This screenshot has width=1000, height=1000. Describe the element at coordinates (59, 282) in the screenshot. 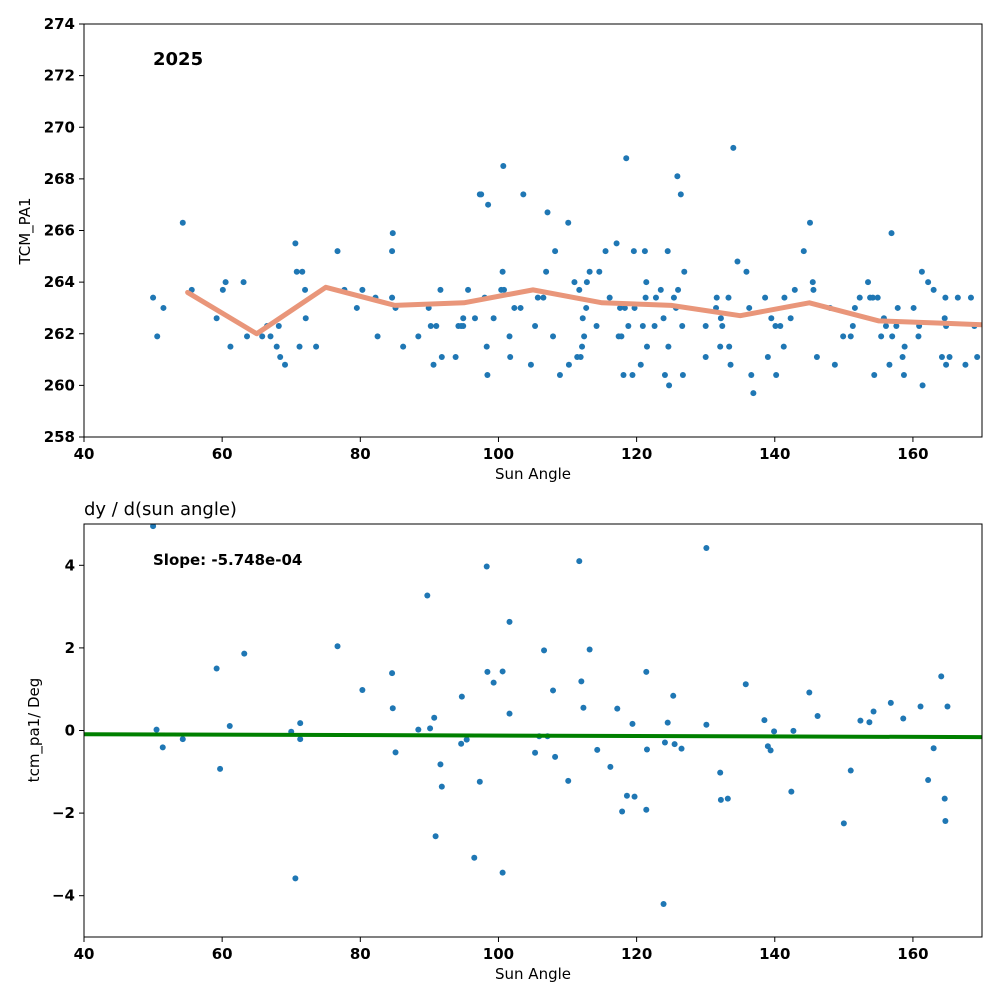

I see `y-tick-label: 264` at that location.